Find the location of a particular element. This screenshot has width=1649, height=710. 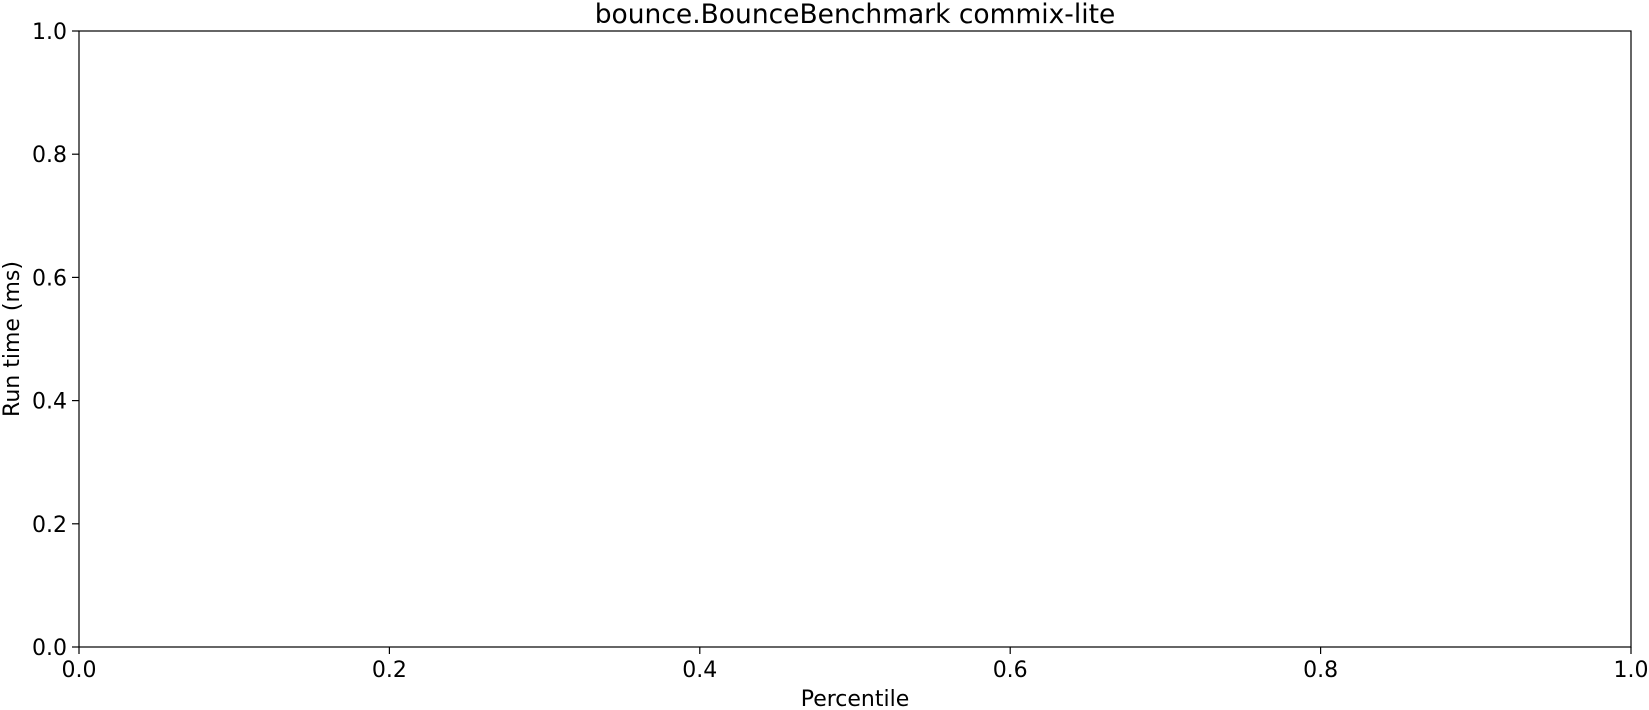

x-tick-label: 0.2 is located at coordinates (389, 670).